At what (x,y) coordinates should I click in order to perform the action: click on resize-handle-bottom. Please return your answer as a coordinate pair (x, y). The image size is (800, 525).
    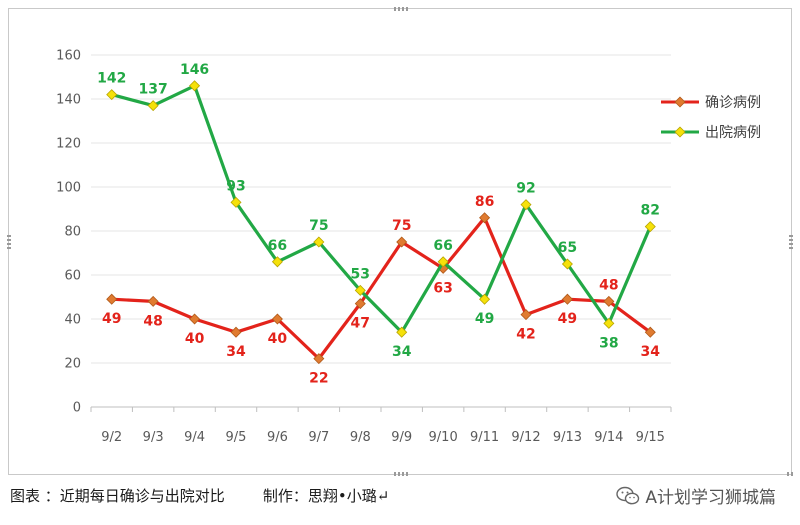
    Looking at the image, I should click on (401, 474).